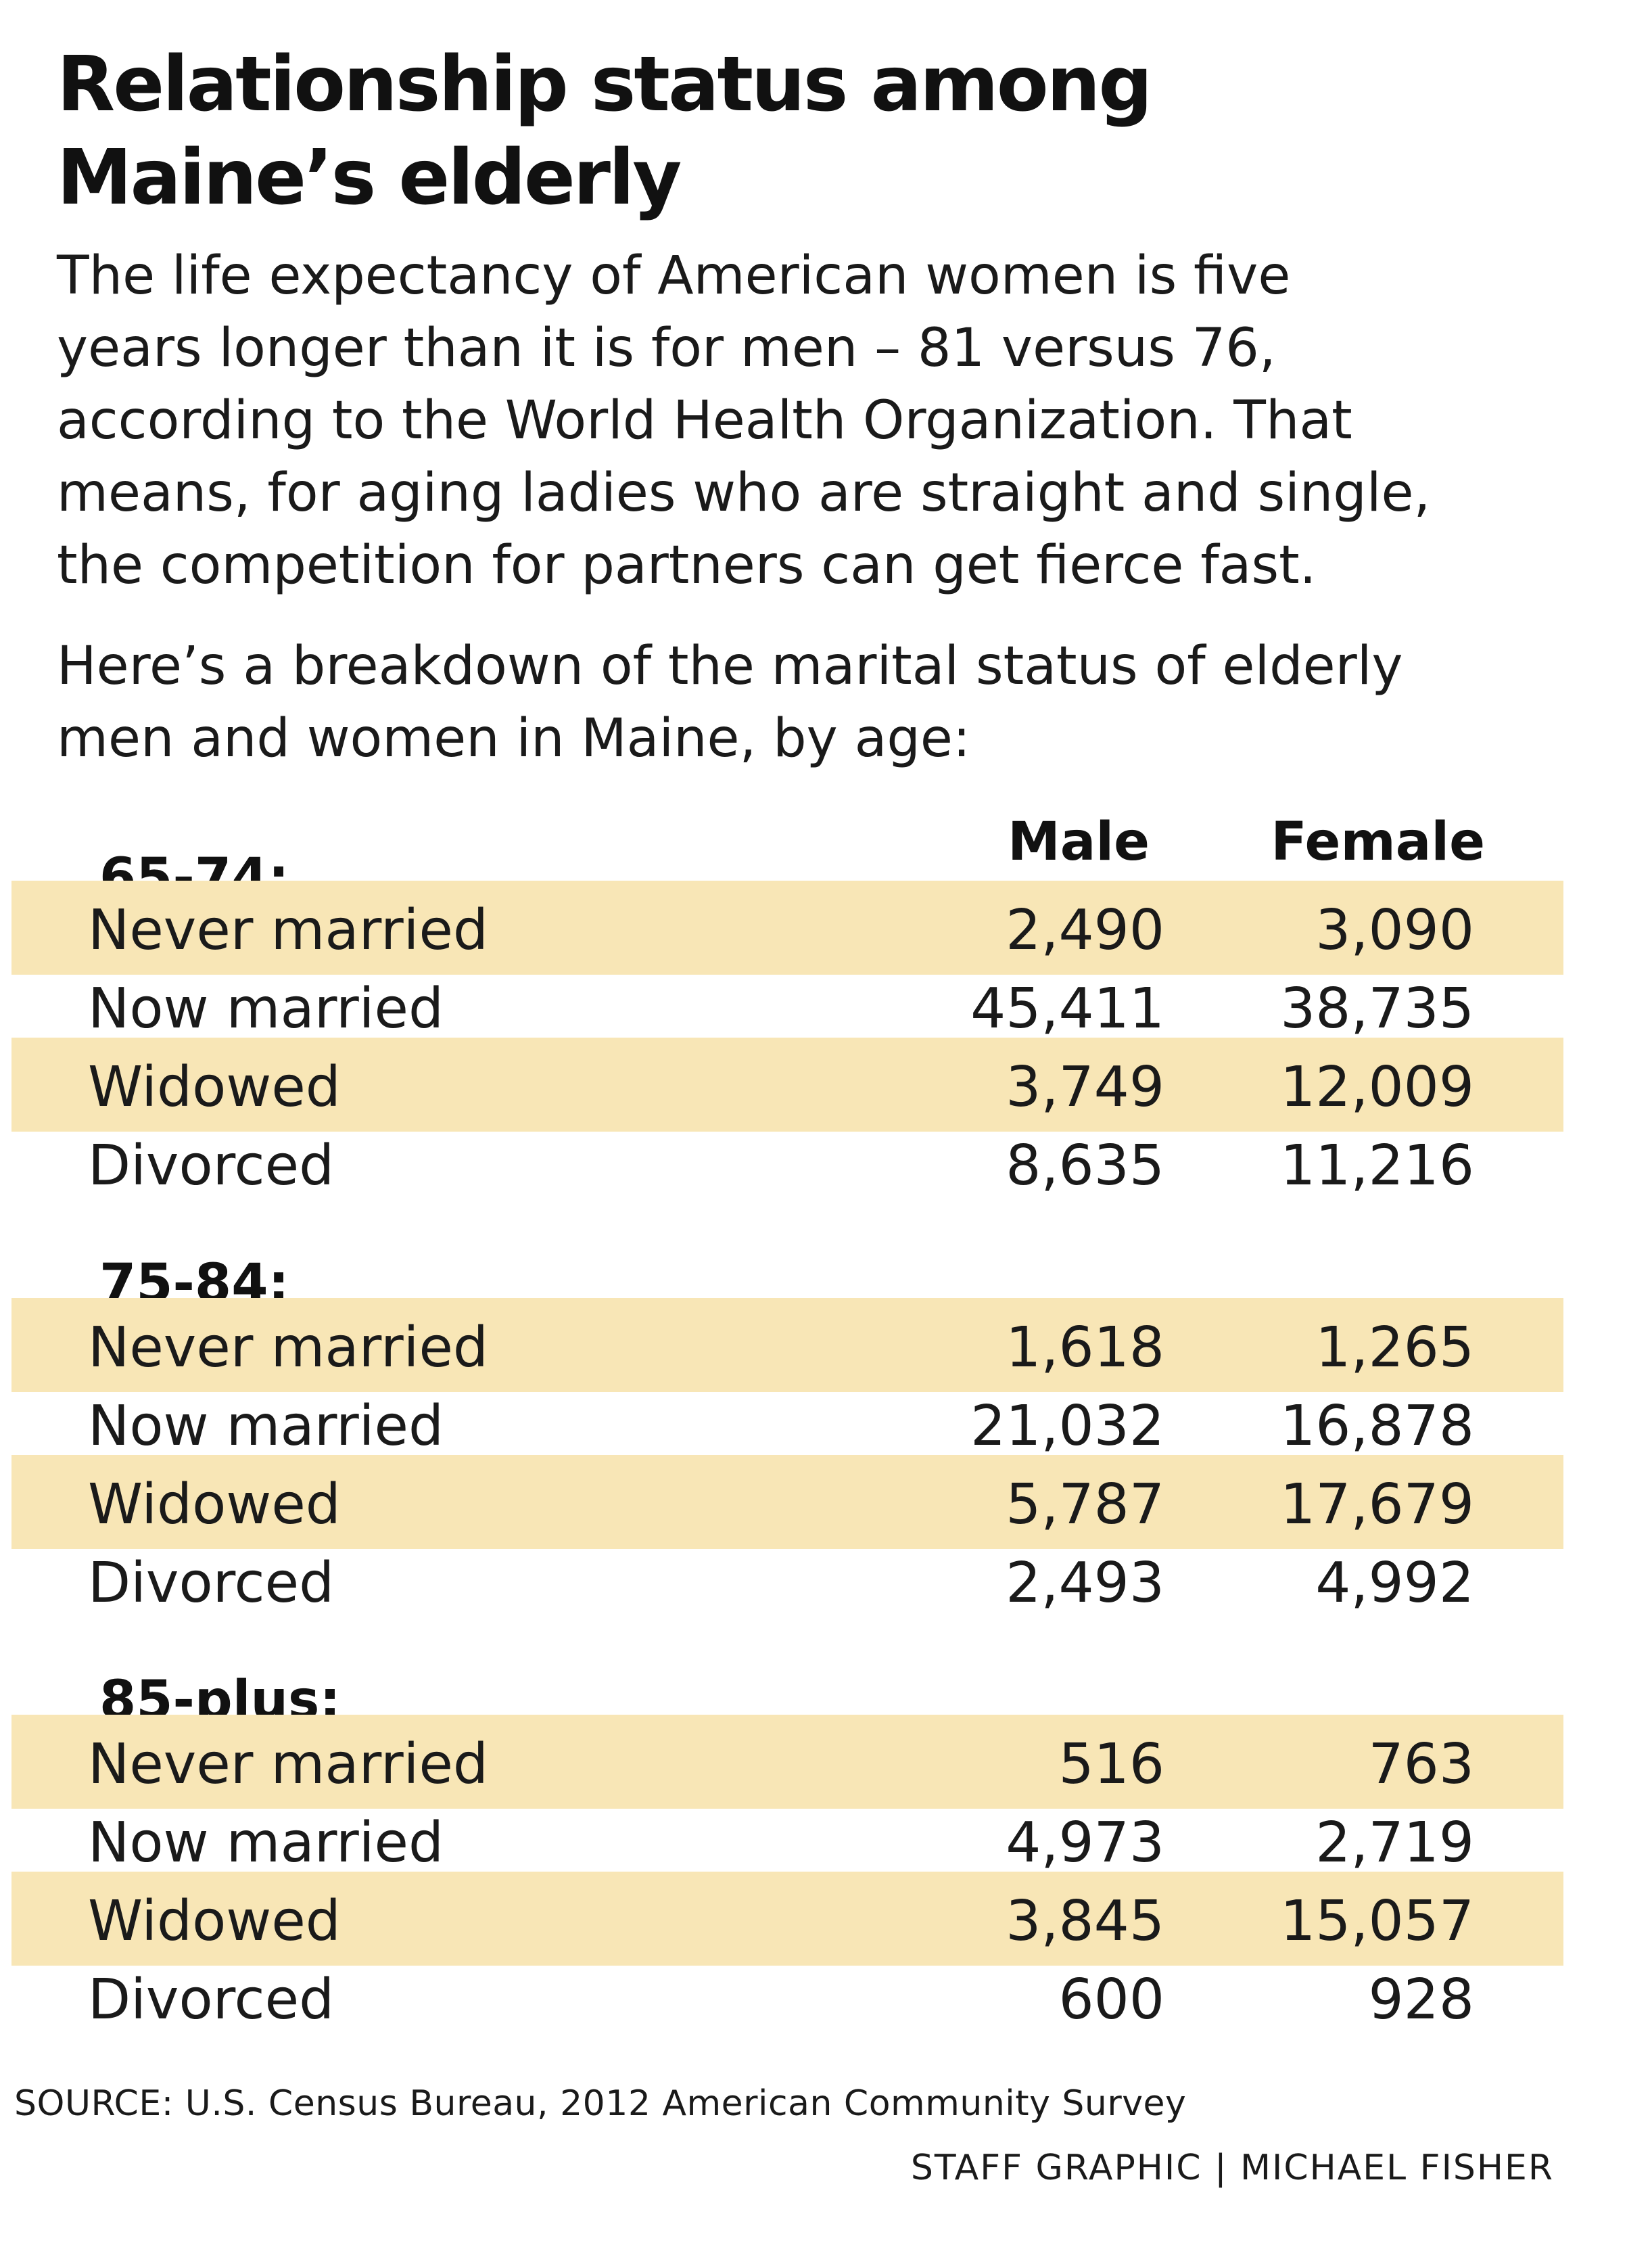 This screenshot has height=2268, width=1627. Describe the element at coordinates (1111, 1764) in the screenshot. I see `male-value: 516` at that location.